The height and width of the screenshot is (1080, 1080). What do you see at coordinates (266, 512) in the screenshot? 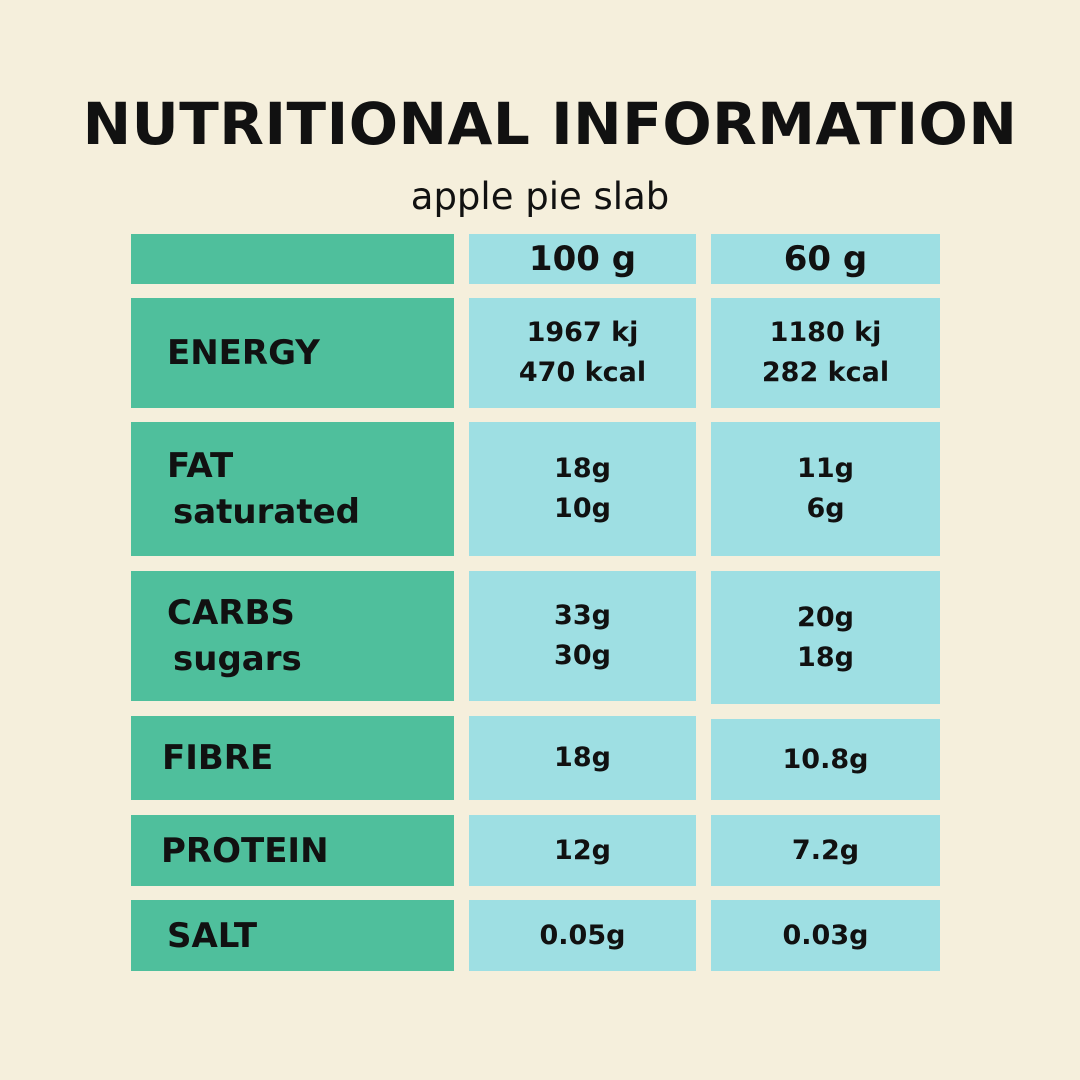
I see `nutrient-subname: saturated` at bounding box center [266, 512].